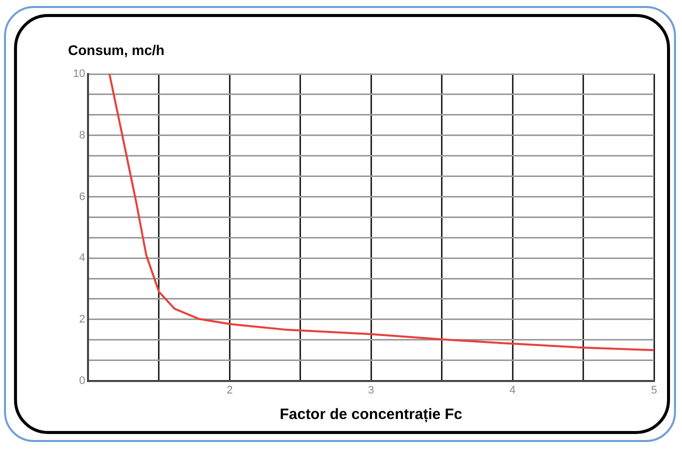 This screenshot has height=450, width=682. What do you see at coordinates (654, 390) in the screenshot?
I see `x-tick-label: 5` at bounding box center [654, 390].